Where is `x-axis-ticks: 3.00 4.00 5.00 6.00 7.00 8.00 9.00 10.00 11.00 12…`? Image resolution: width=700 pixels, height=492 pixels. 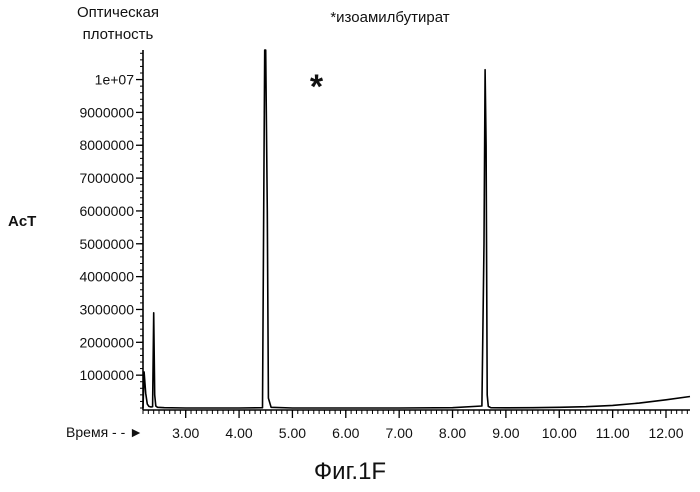 x-axis-ticks: 3.00 4.00 5.00 6.00 7.00 8.00 9.00 10.00 11.00 12… is located at coordinates (415, 425).